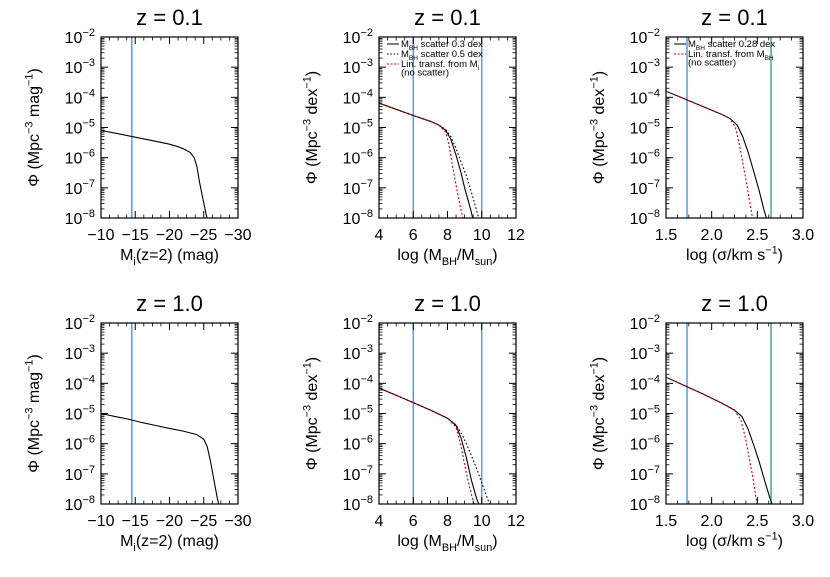  What do you see at coordinates (731, 45) in the screenshot?
I see `legend-entry: MBH scatter 0.28 dex` at bounding box center [731, 45].